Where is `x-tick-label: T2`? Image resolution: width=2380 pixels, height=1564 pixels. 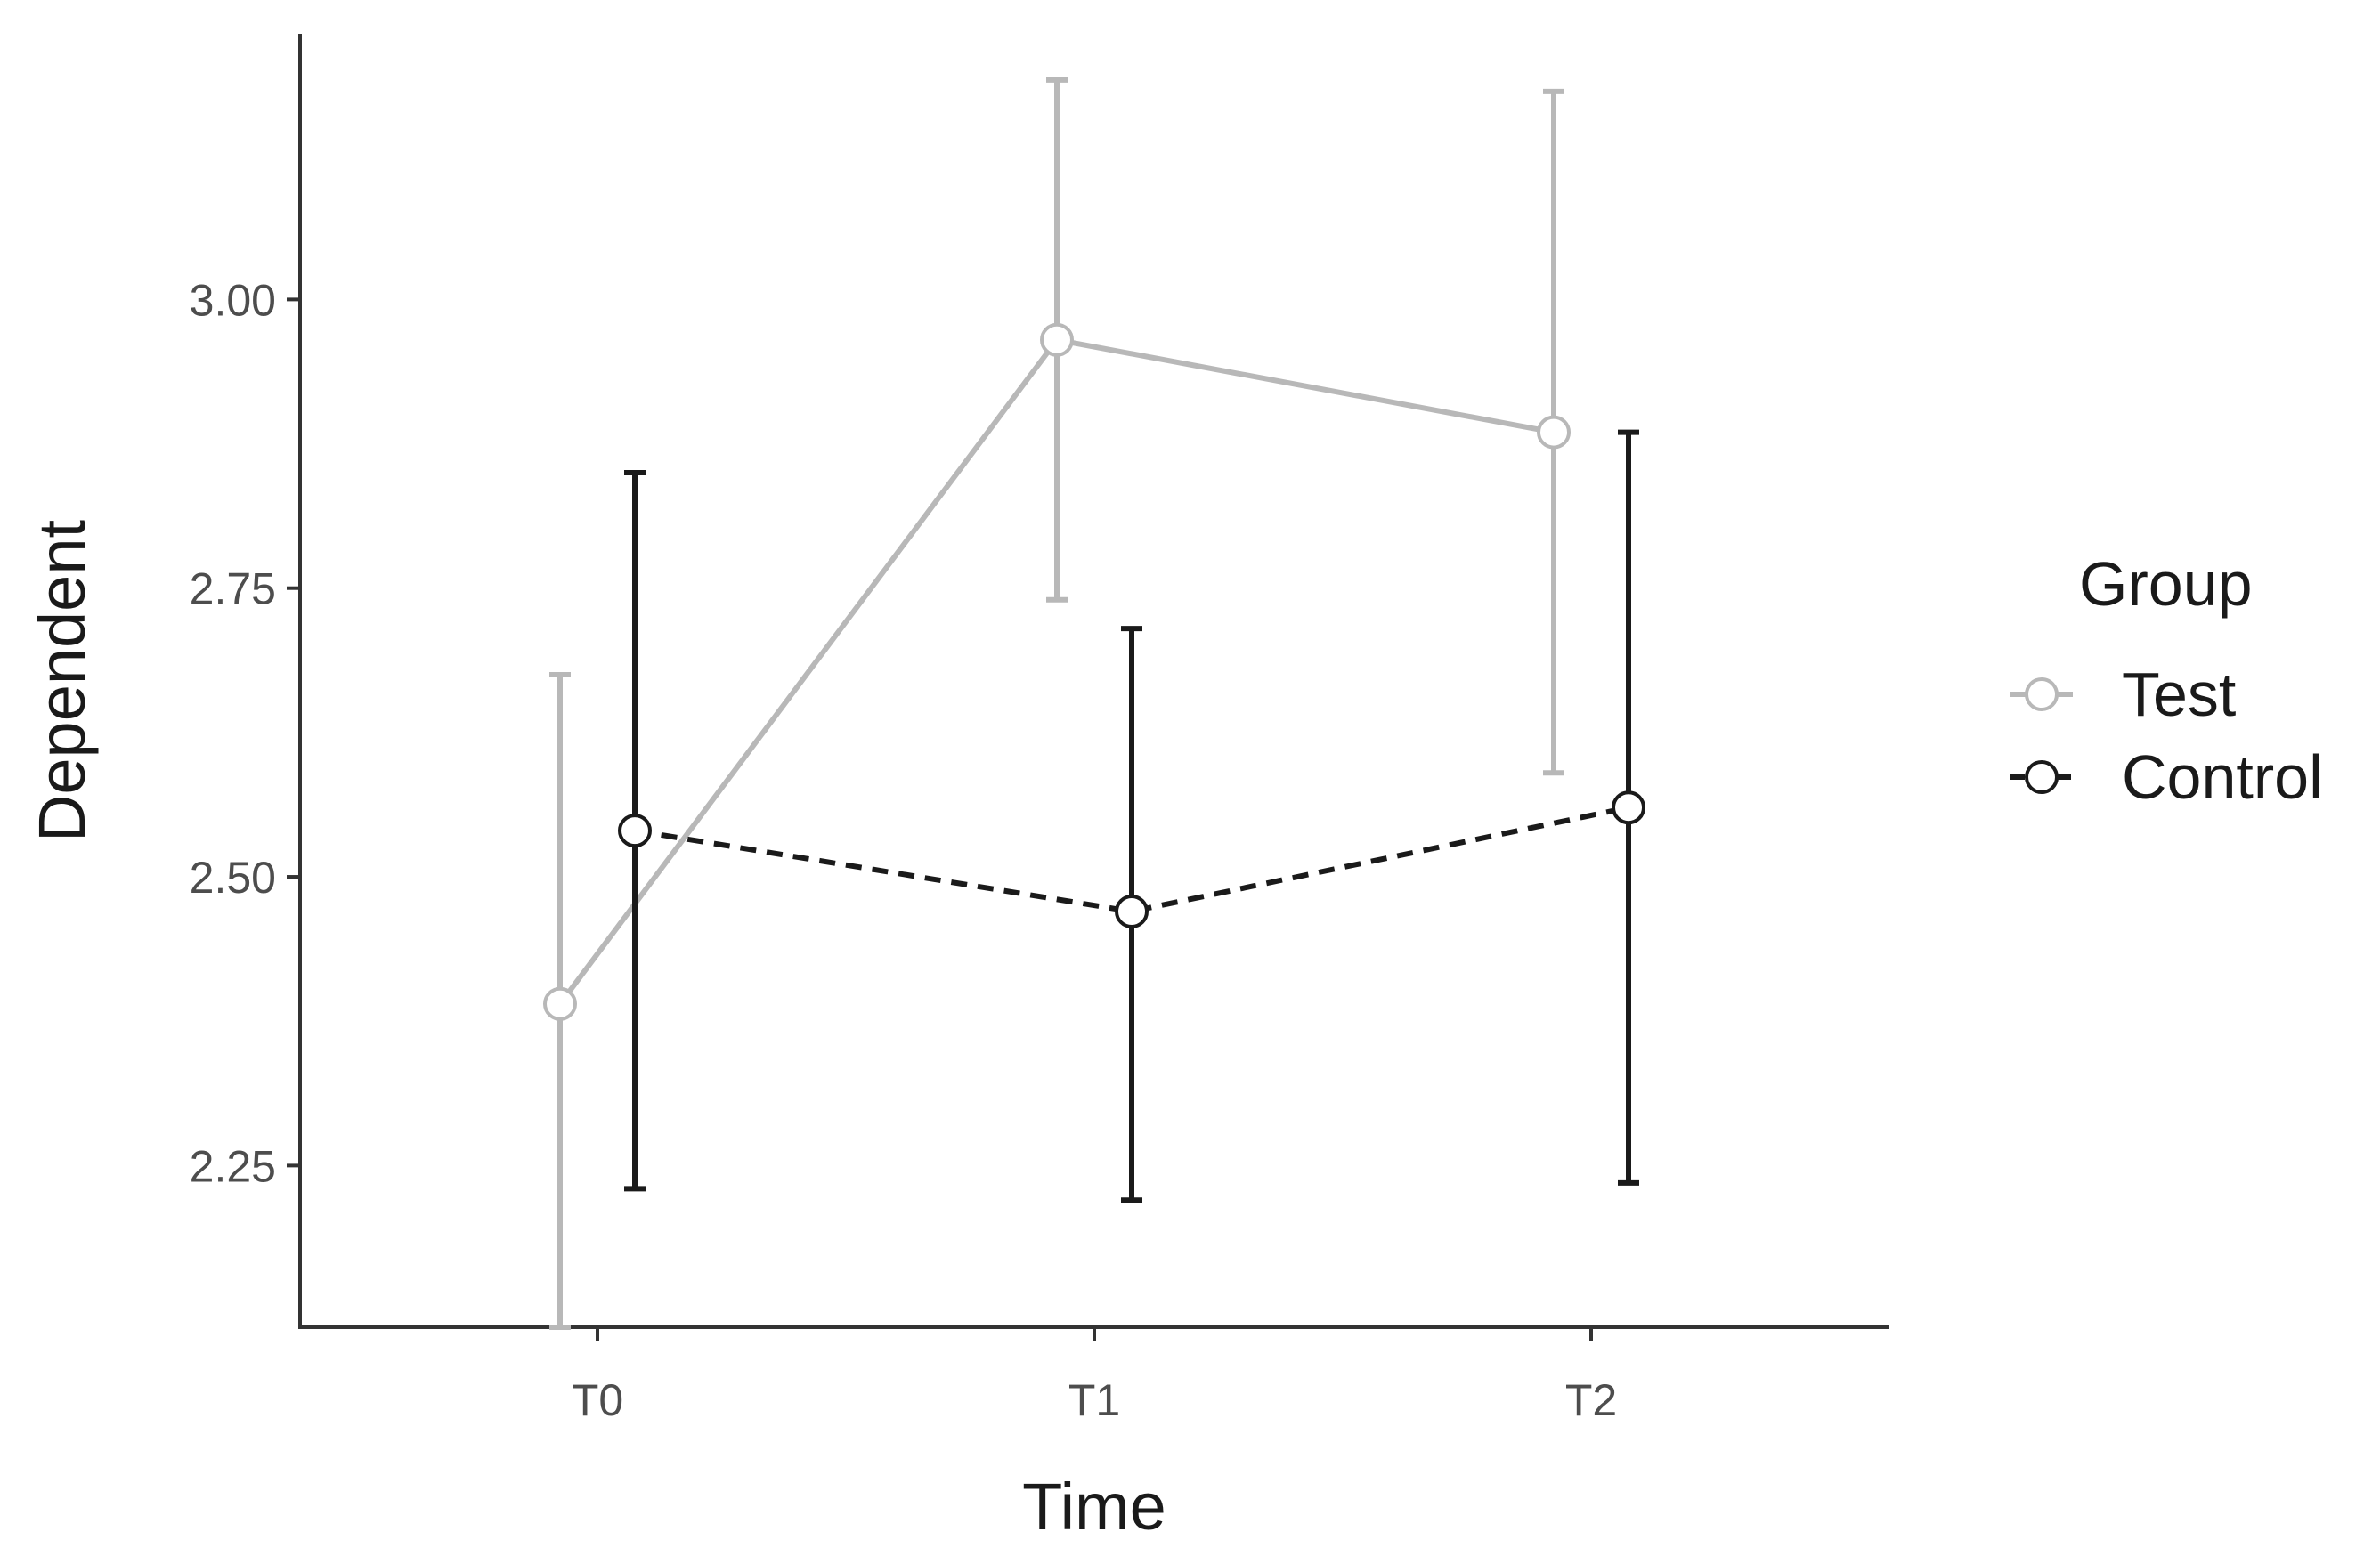 x-tick-label: T2 is located at coordinates (1591, 1400).